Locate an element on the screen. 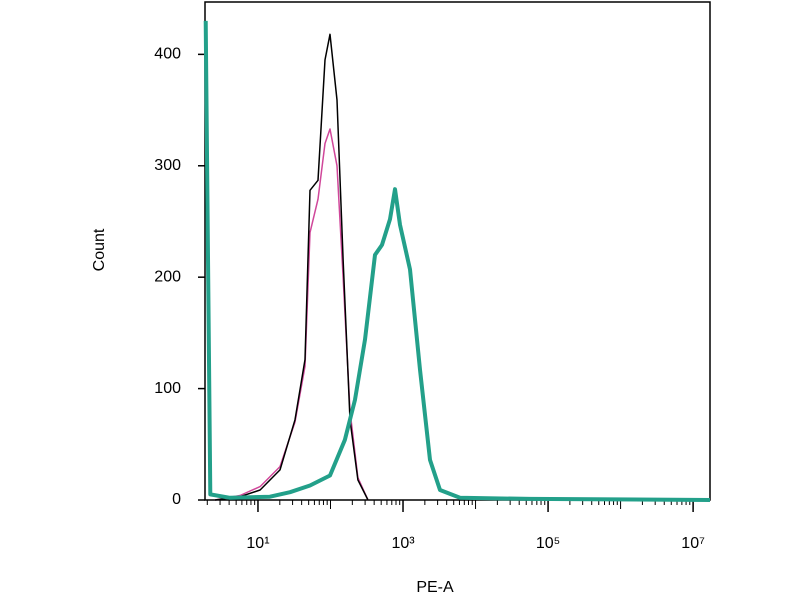  y-tick-label: 300 is located at coordinates (167, 165).